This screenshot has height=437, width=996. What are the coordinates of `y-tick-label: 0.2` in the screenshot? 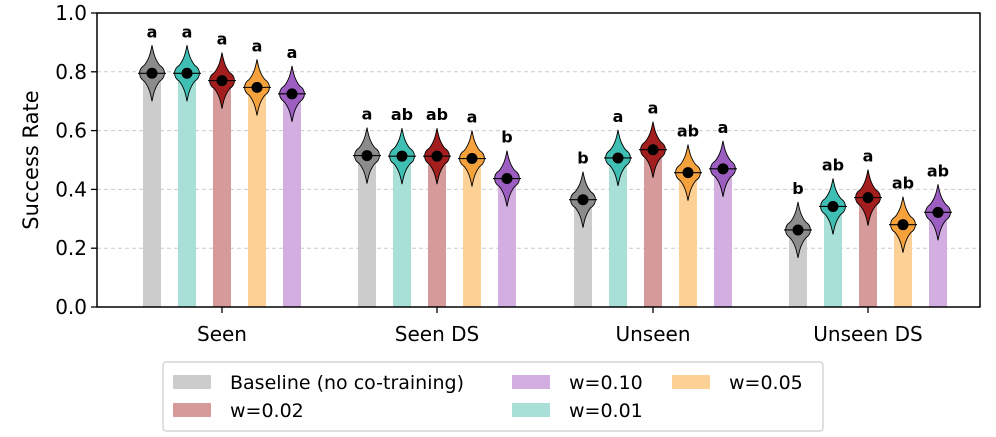 It's located at (71, 248).